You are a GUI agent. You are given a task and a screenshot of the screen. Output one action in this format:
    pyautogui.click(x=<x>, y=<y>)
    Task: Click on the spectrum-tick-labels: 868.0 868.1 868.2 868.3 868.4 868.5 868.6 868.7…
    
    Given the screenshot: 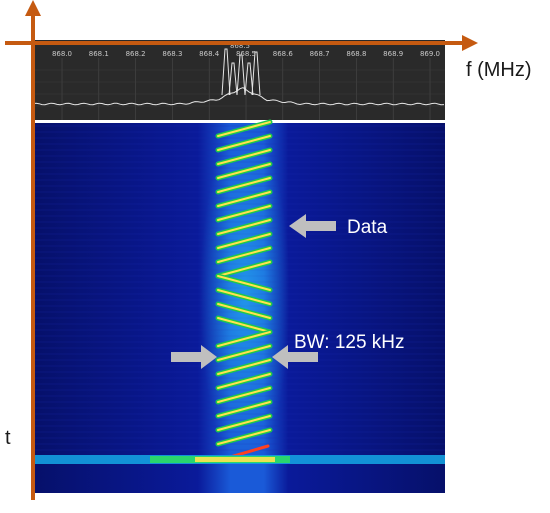 What is the action you would take?
    pyautogui.click(x=246, y=54)
    